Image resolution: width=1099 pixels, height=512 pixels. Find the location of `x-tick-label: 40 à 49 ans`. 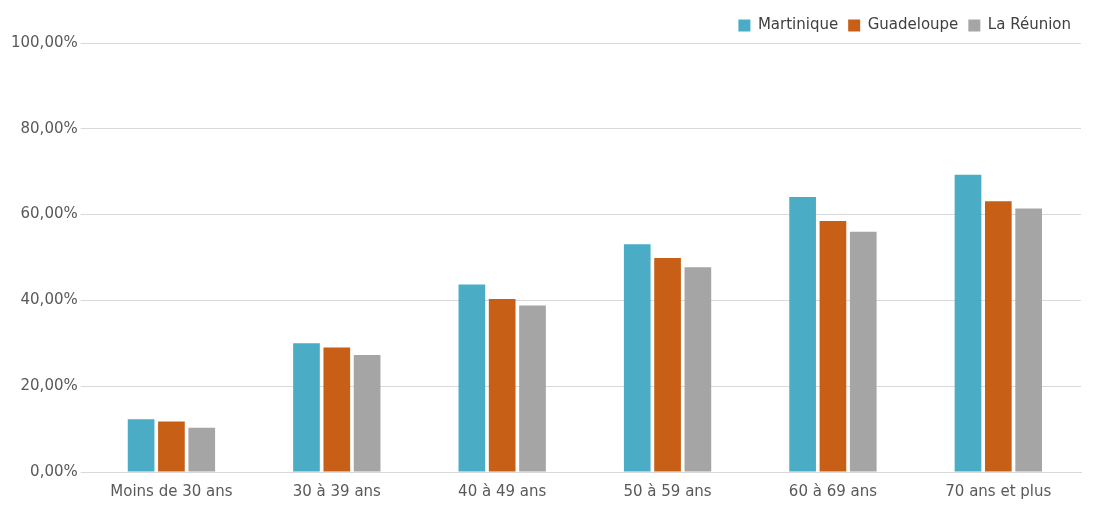

x-tick-label: 40 à 49 ans is located at coordinates (502, 490).